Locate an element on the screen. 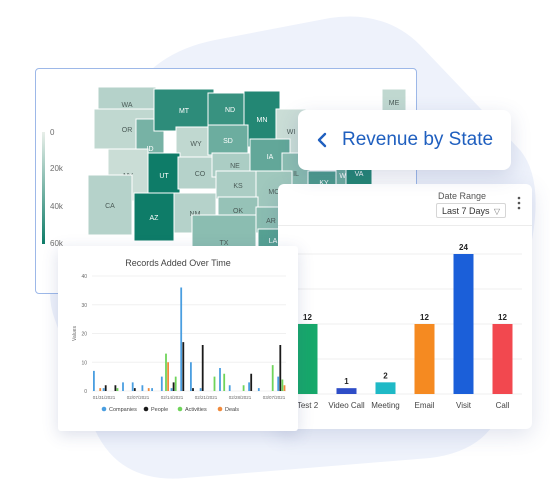  legend-item-deals: Deals is located at coordinates (228, 409).